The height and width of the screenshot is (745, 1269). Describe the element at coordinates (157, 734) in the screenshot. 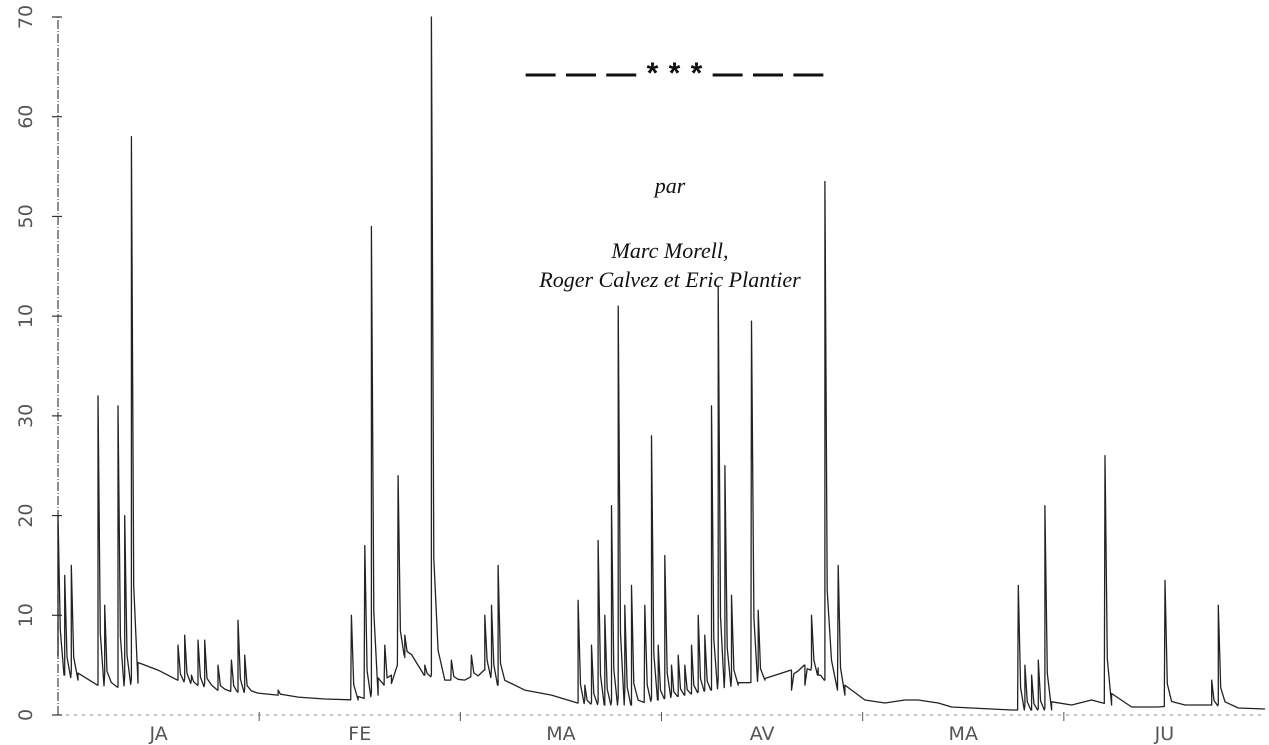

I see `x-month-label: JA` at that location.